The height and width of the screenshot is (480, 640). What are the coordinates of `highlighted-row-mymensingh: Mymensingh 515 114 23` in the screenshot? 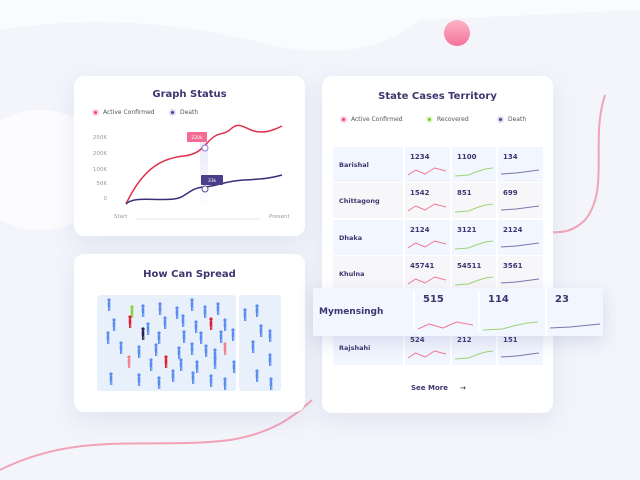 It's located at (458, 312).